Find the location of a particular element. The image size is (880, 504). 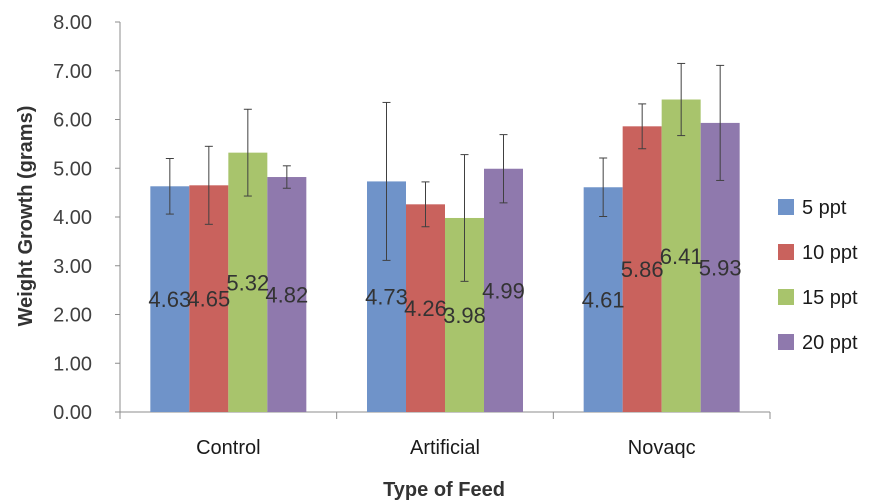

category-label: Artificial is located at coordinates (445, 448).